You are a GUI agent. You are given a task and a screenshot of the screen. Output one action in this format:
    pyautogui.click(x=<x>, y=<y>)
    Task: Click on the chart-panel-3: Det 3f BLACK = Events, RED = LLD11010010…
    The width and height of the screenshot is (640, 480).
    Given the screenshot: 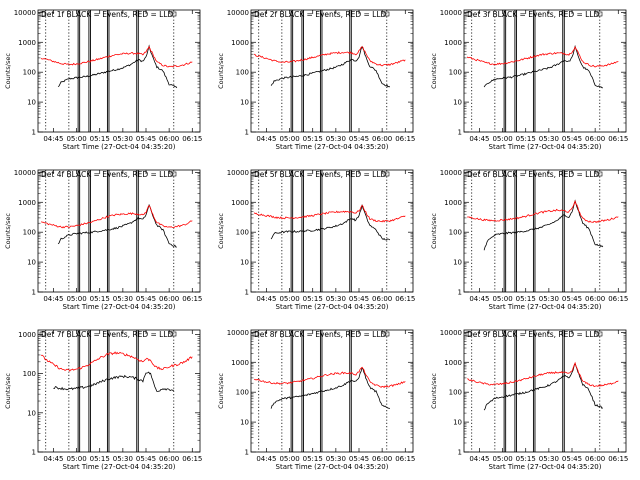 What is the action you would take?
    pyautogui.click(x=529, y=80)
    